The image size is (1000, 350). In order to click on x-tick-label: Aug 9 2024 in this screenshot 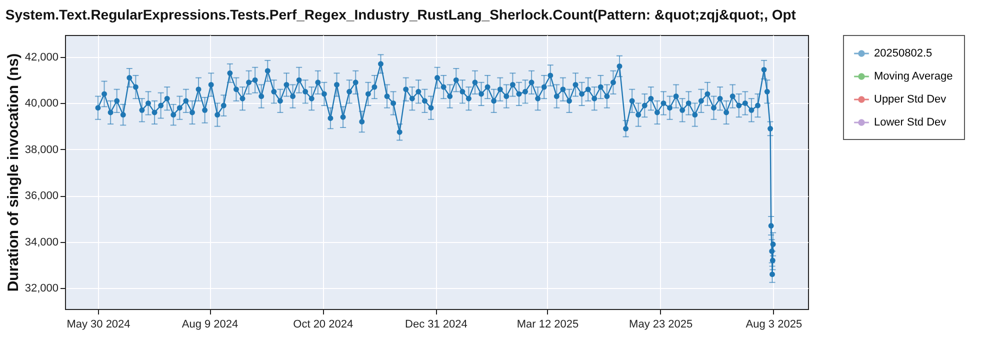, I will do `click(210, 324)`.